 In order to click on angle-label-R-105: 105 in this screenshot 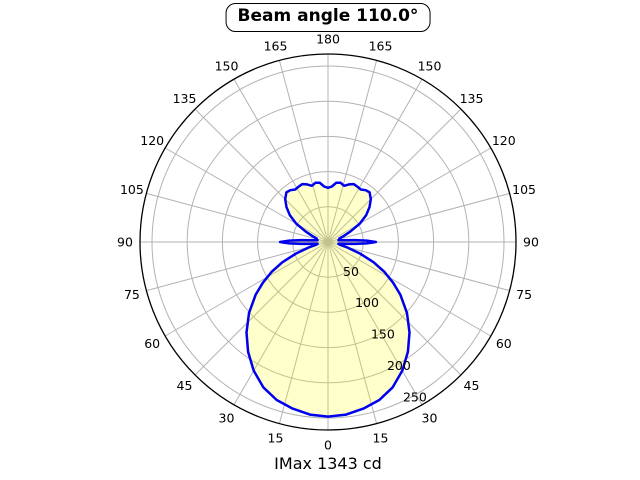, I will do `click(524, 189)`.